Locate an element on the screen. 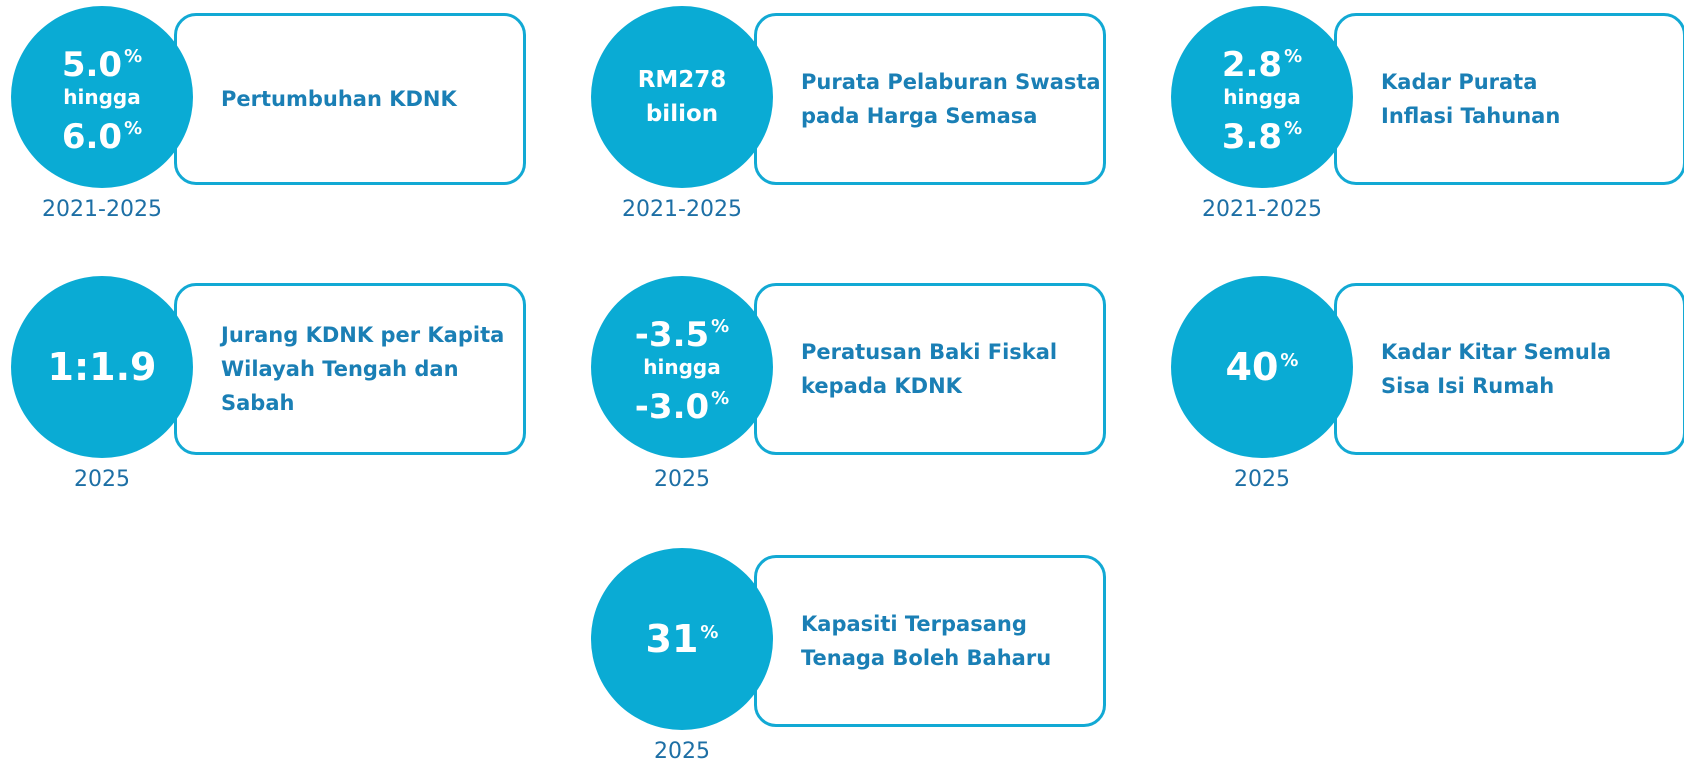 This screenshot has height=765, width=1684. label-line: kepada KDNK is located at coordinates (881, 386).